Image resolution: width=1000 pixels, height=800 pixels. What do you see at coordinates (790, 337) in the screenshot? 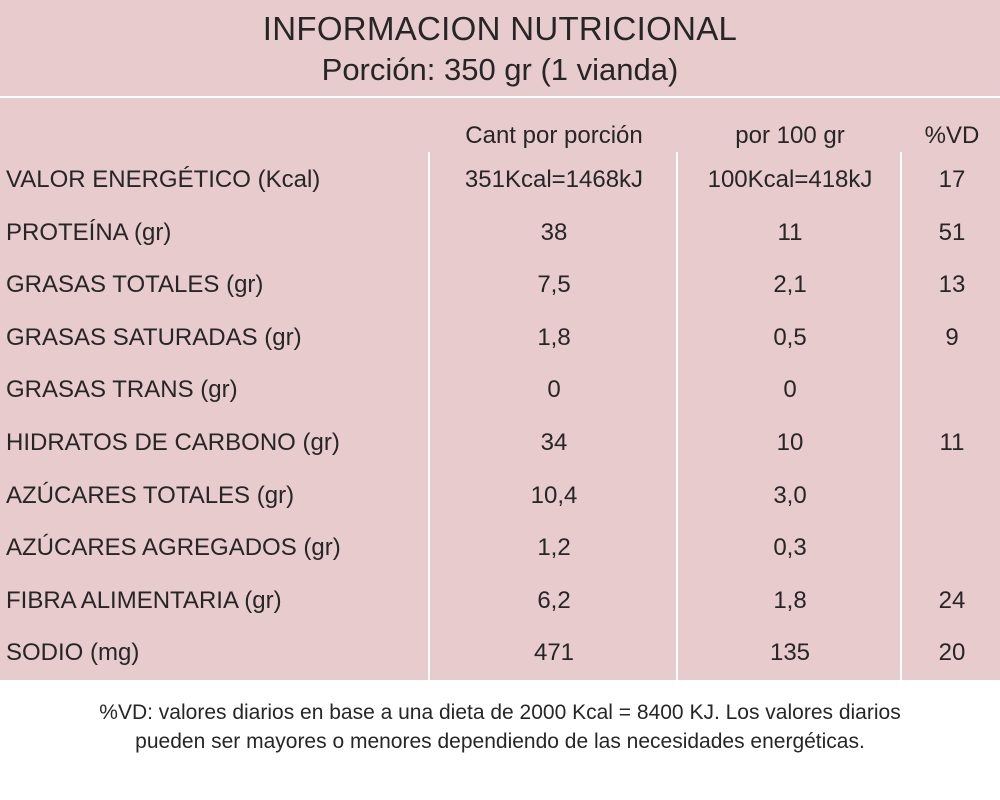
I see `amount-per-100g: 0,5` at bounding box center [790, 337].